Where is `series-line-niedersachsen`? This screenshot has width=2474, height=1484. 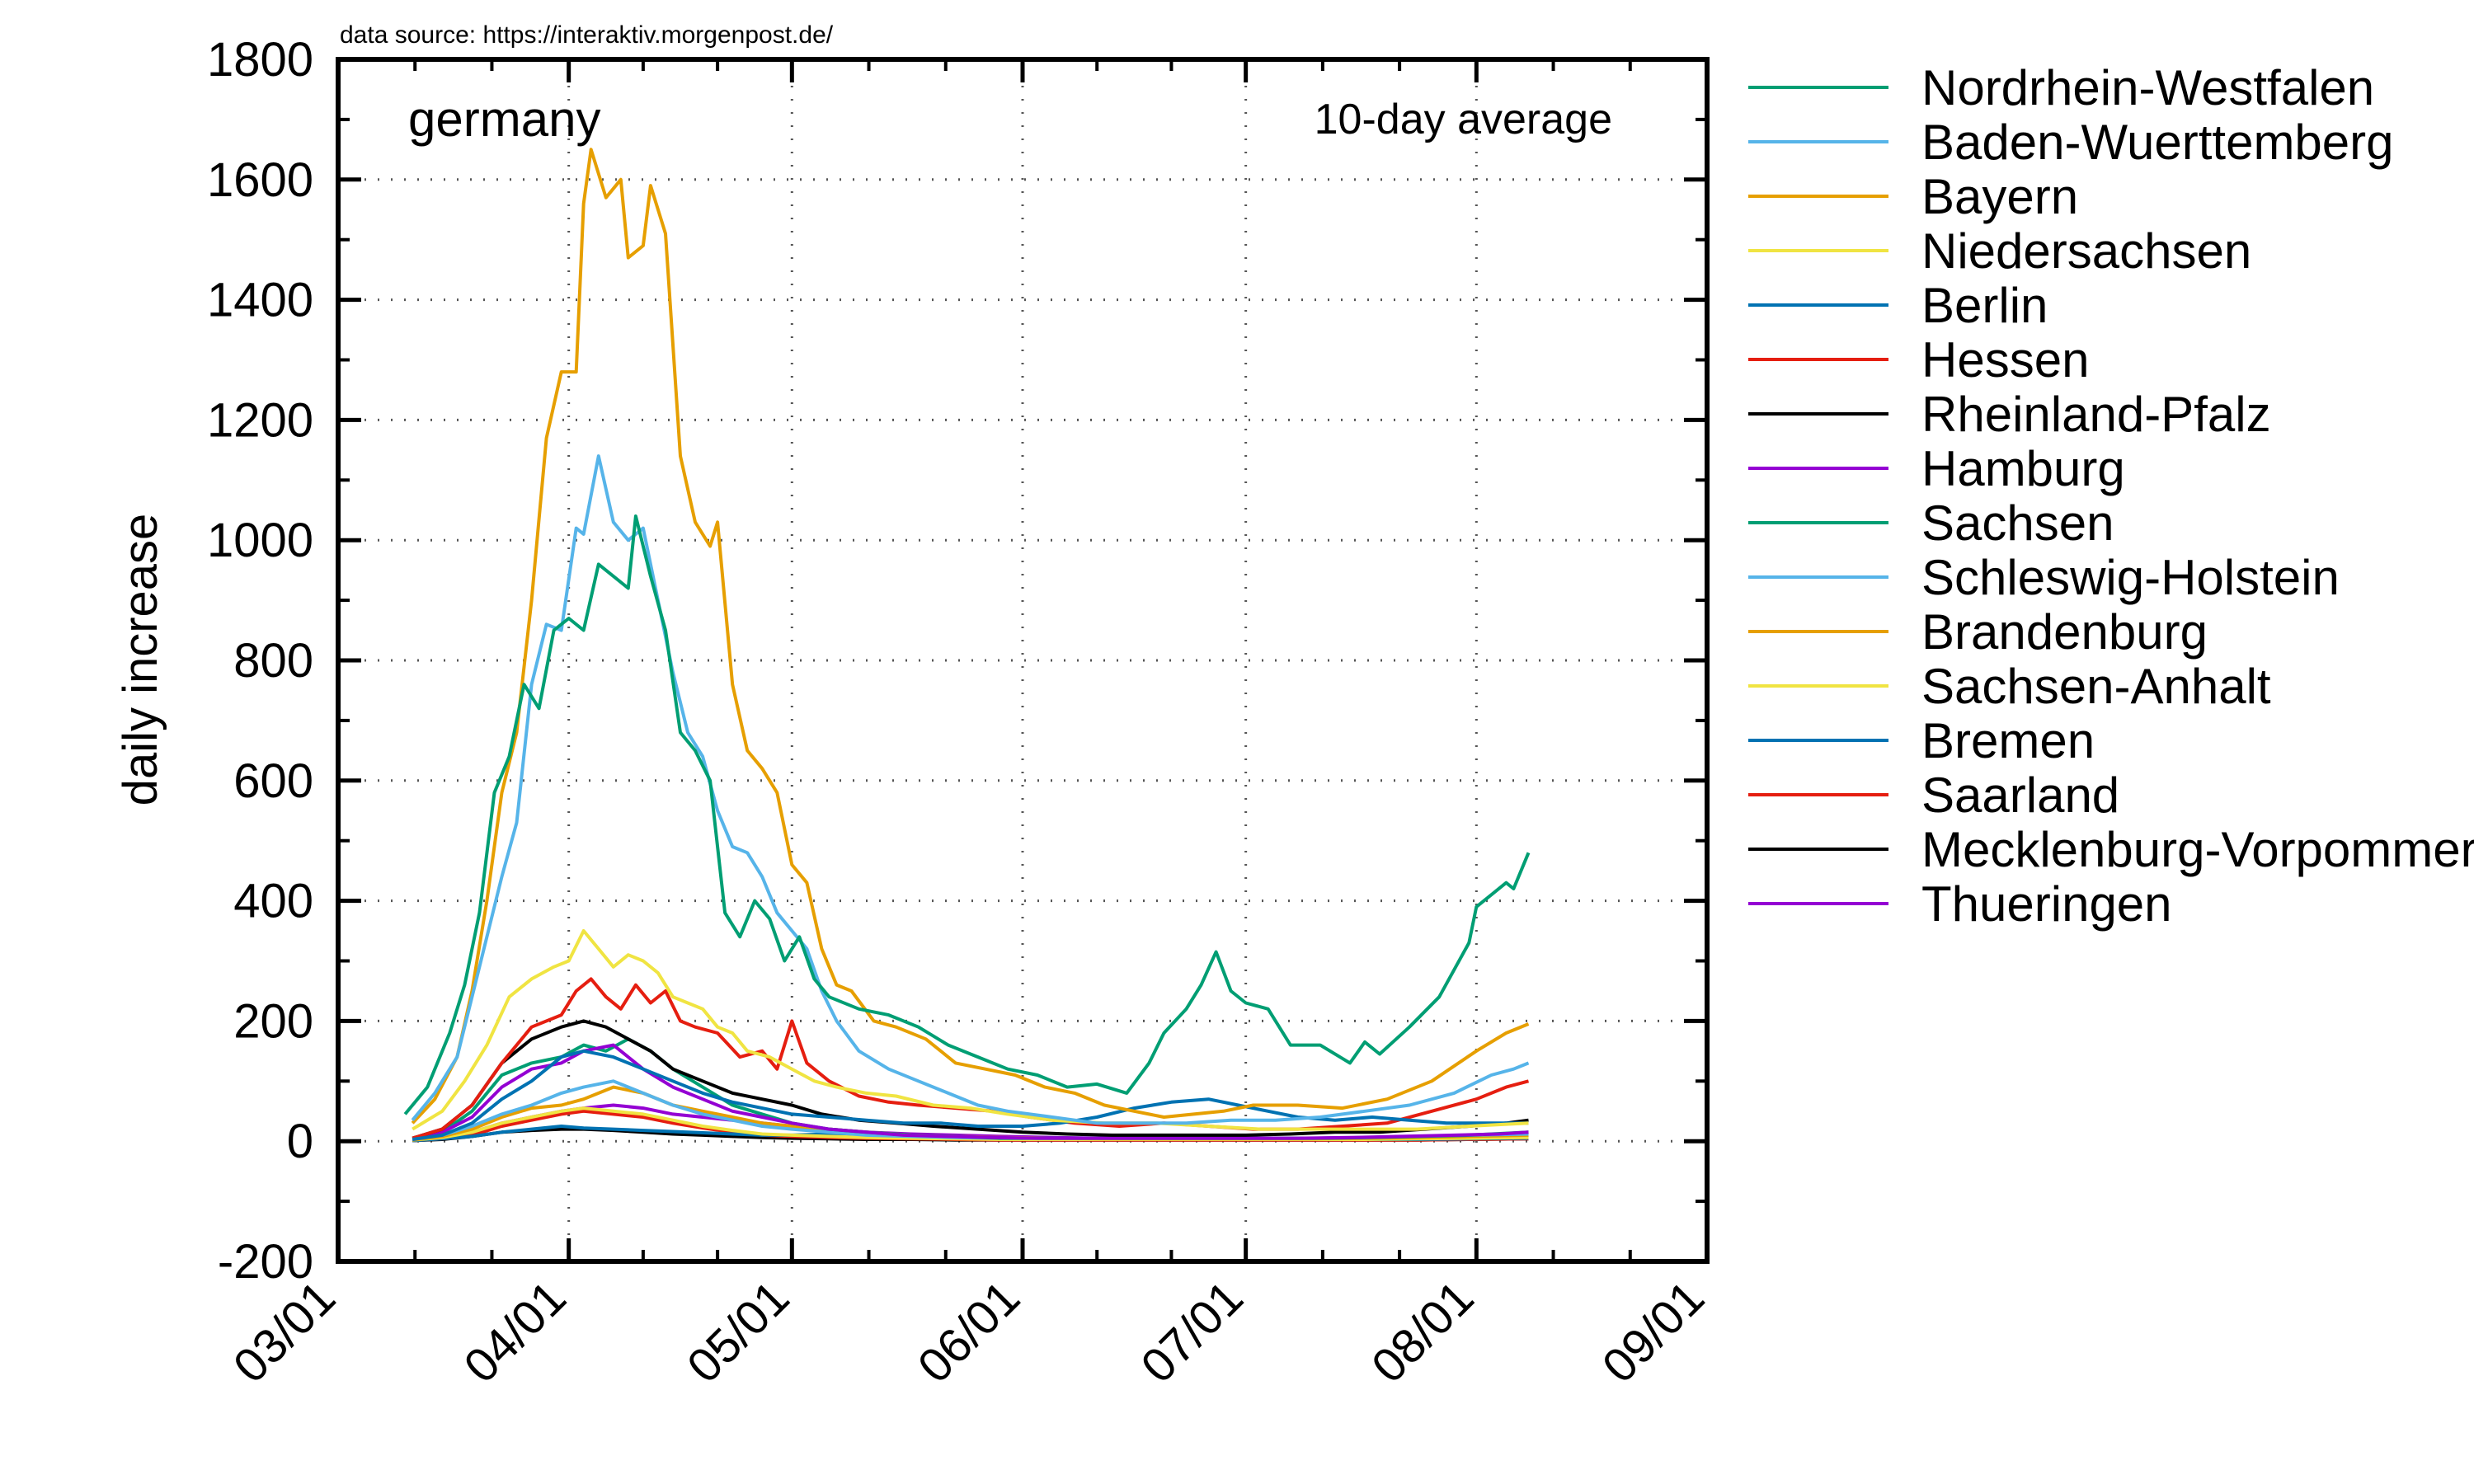 series-line-niedersachsen is located at coordinates (970, 1030).